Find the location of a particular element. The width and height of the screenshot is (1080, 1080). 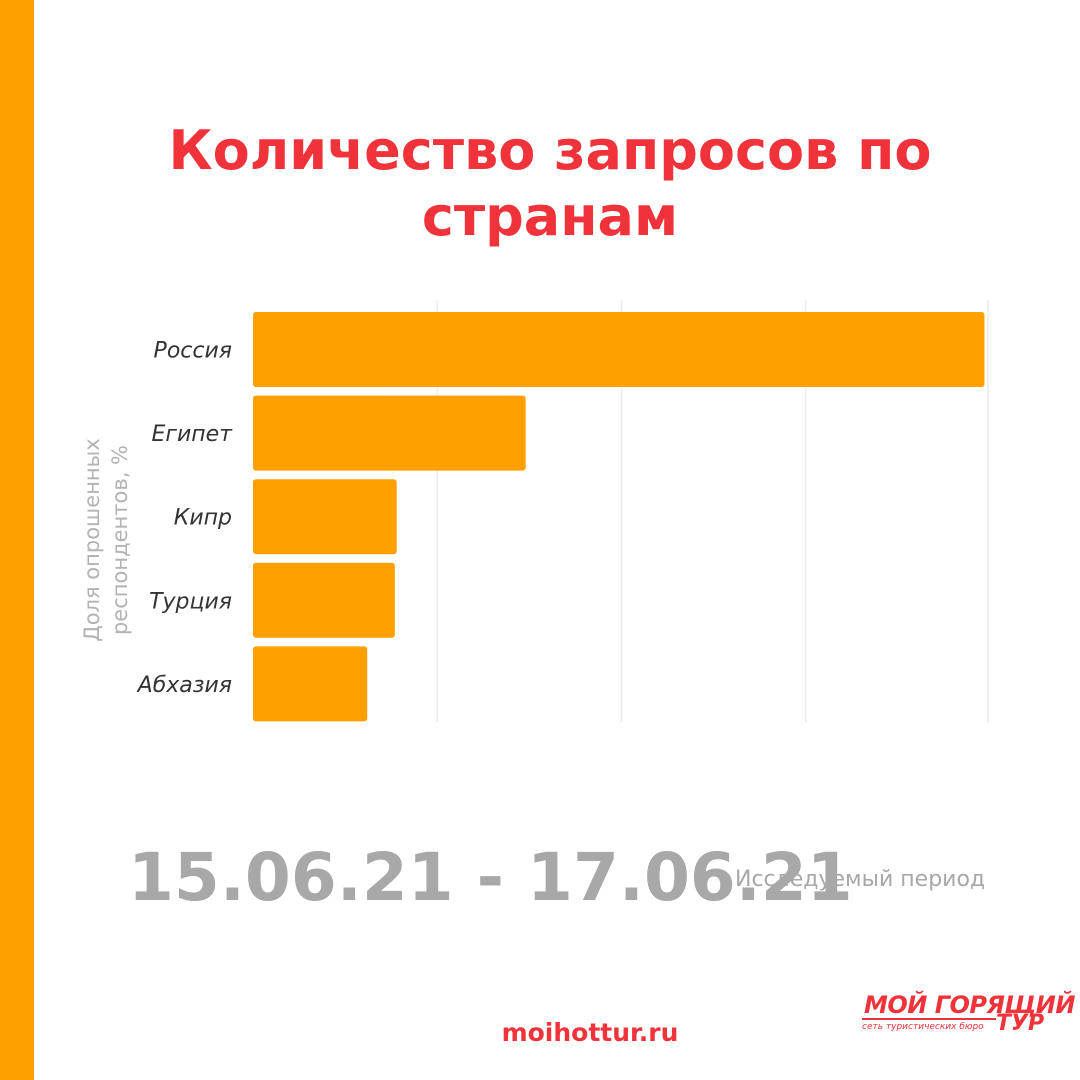

chart-title: Количество запросов по странам is located at coordinates (550, 183).